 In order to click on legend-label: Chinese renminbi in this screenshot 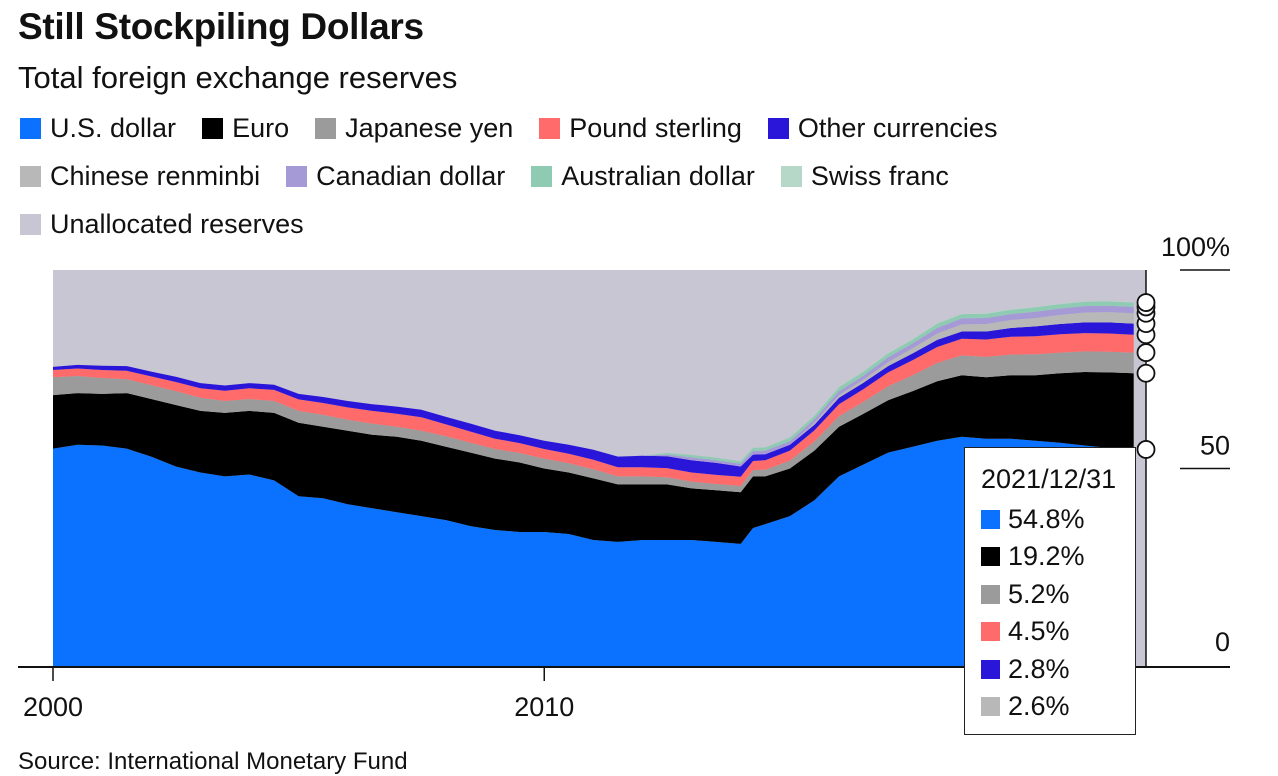, I will do `click(155, 175)`.